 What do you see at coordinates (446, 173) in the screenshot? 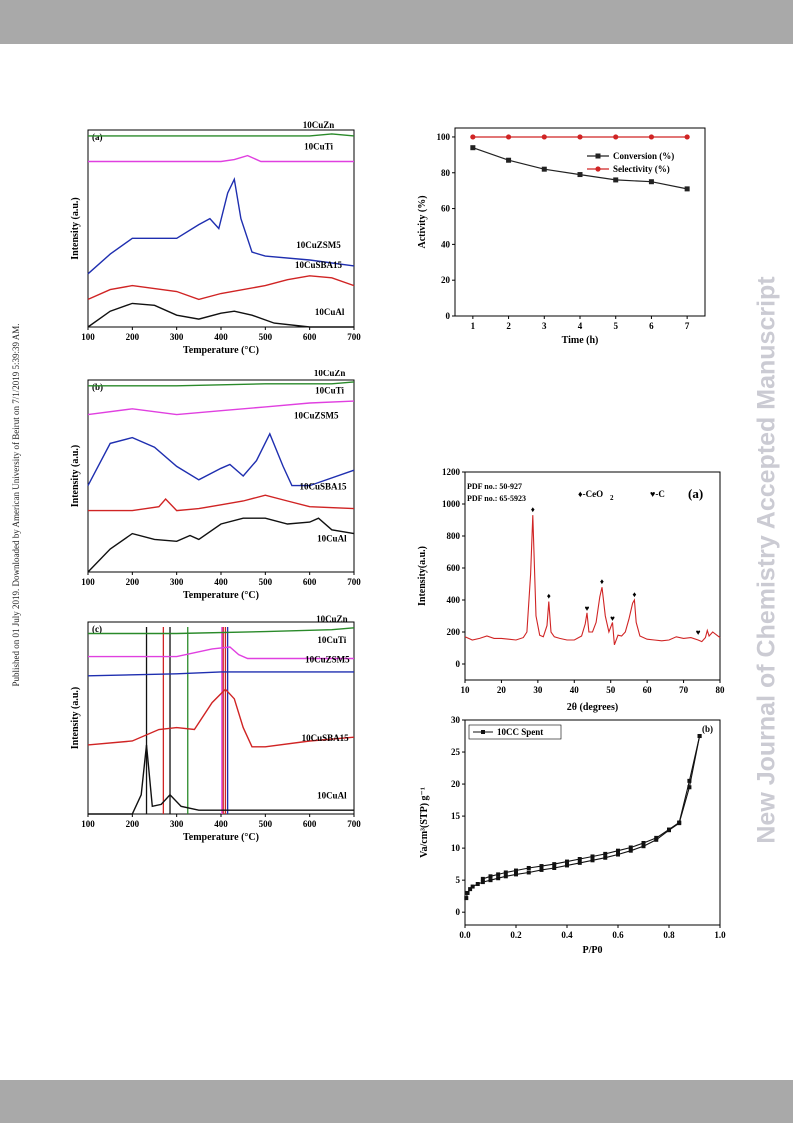
I see `y-tick-label: 80` at bounding box center [446, 173].